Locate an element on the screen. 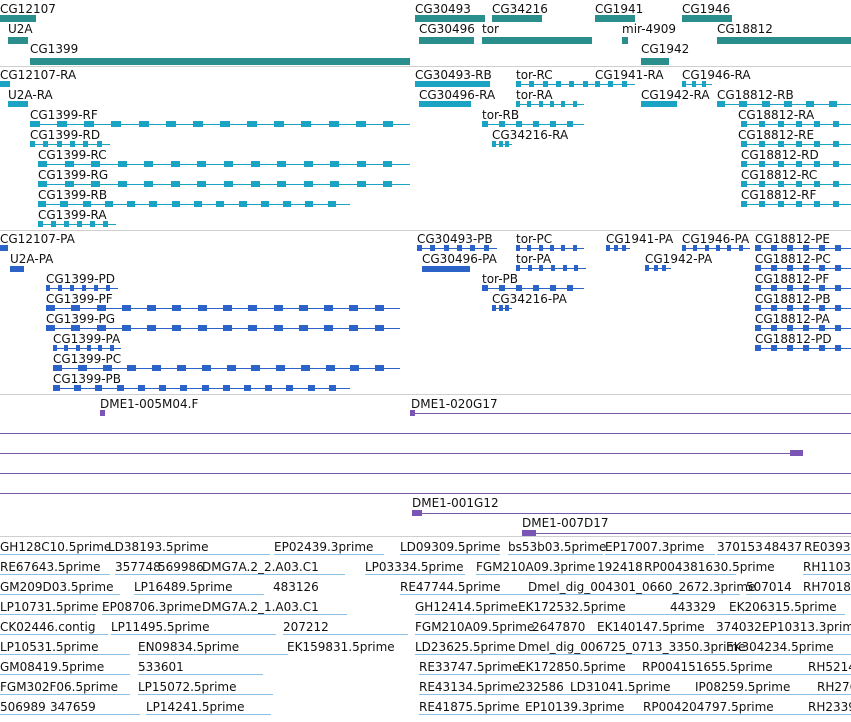  protein-track-label: CG1399-PC is located at coordinates (87, 359).